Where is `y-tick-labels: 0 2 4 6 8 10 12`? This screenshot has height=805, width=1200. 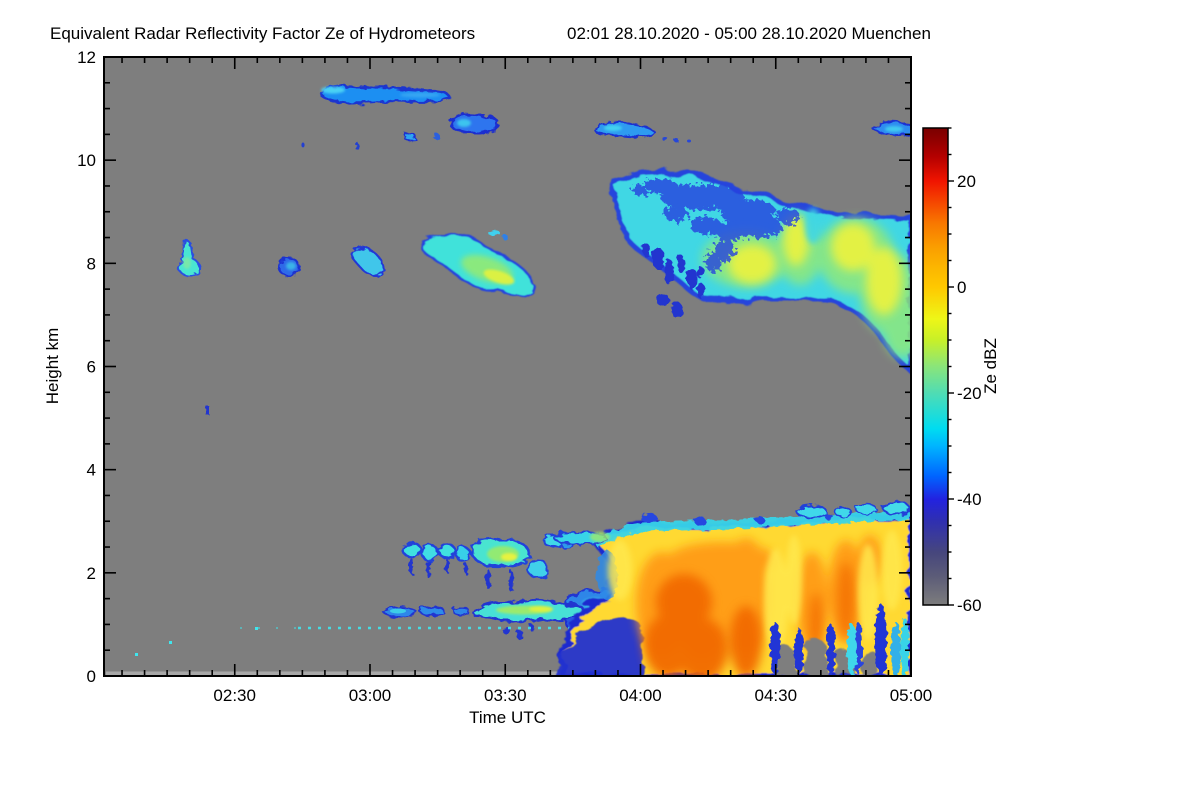
y-tick-labels: 0 2 4 6 8 10 12 is located at coordinates (86, 367).